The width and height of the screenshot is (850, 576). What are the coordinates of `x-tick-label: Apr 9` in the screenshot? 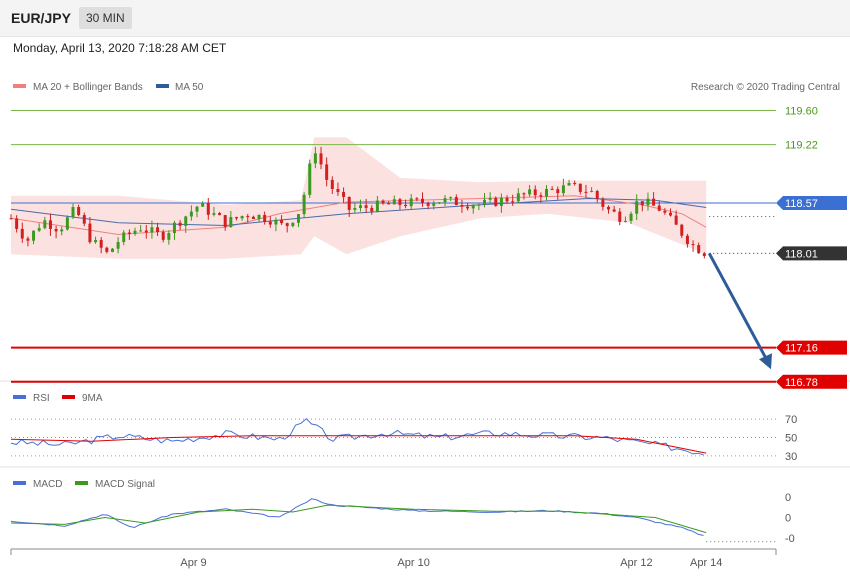 It's located at (193, 563).